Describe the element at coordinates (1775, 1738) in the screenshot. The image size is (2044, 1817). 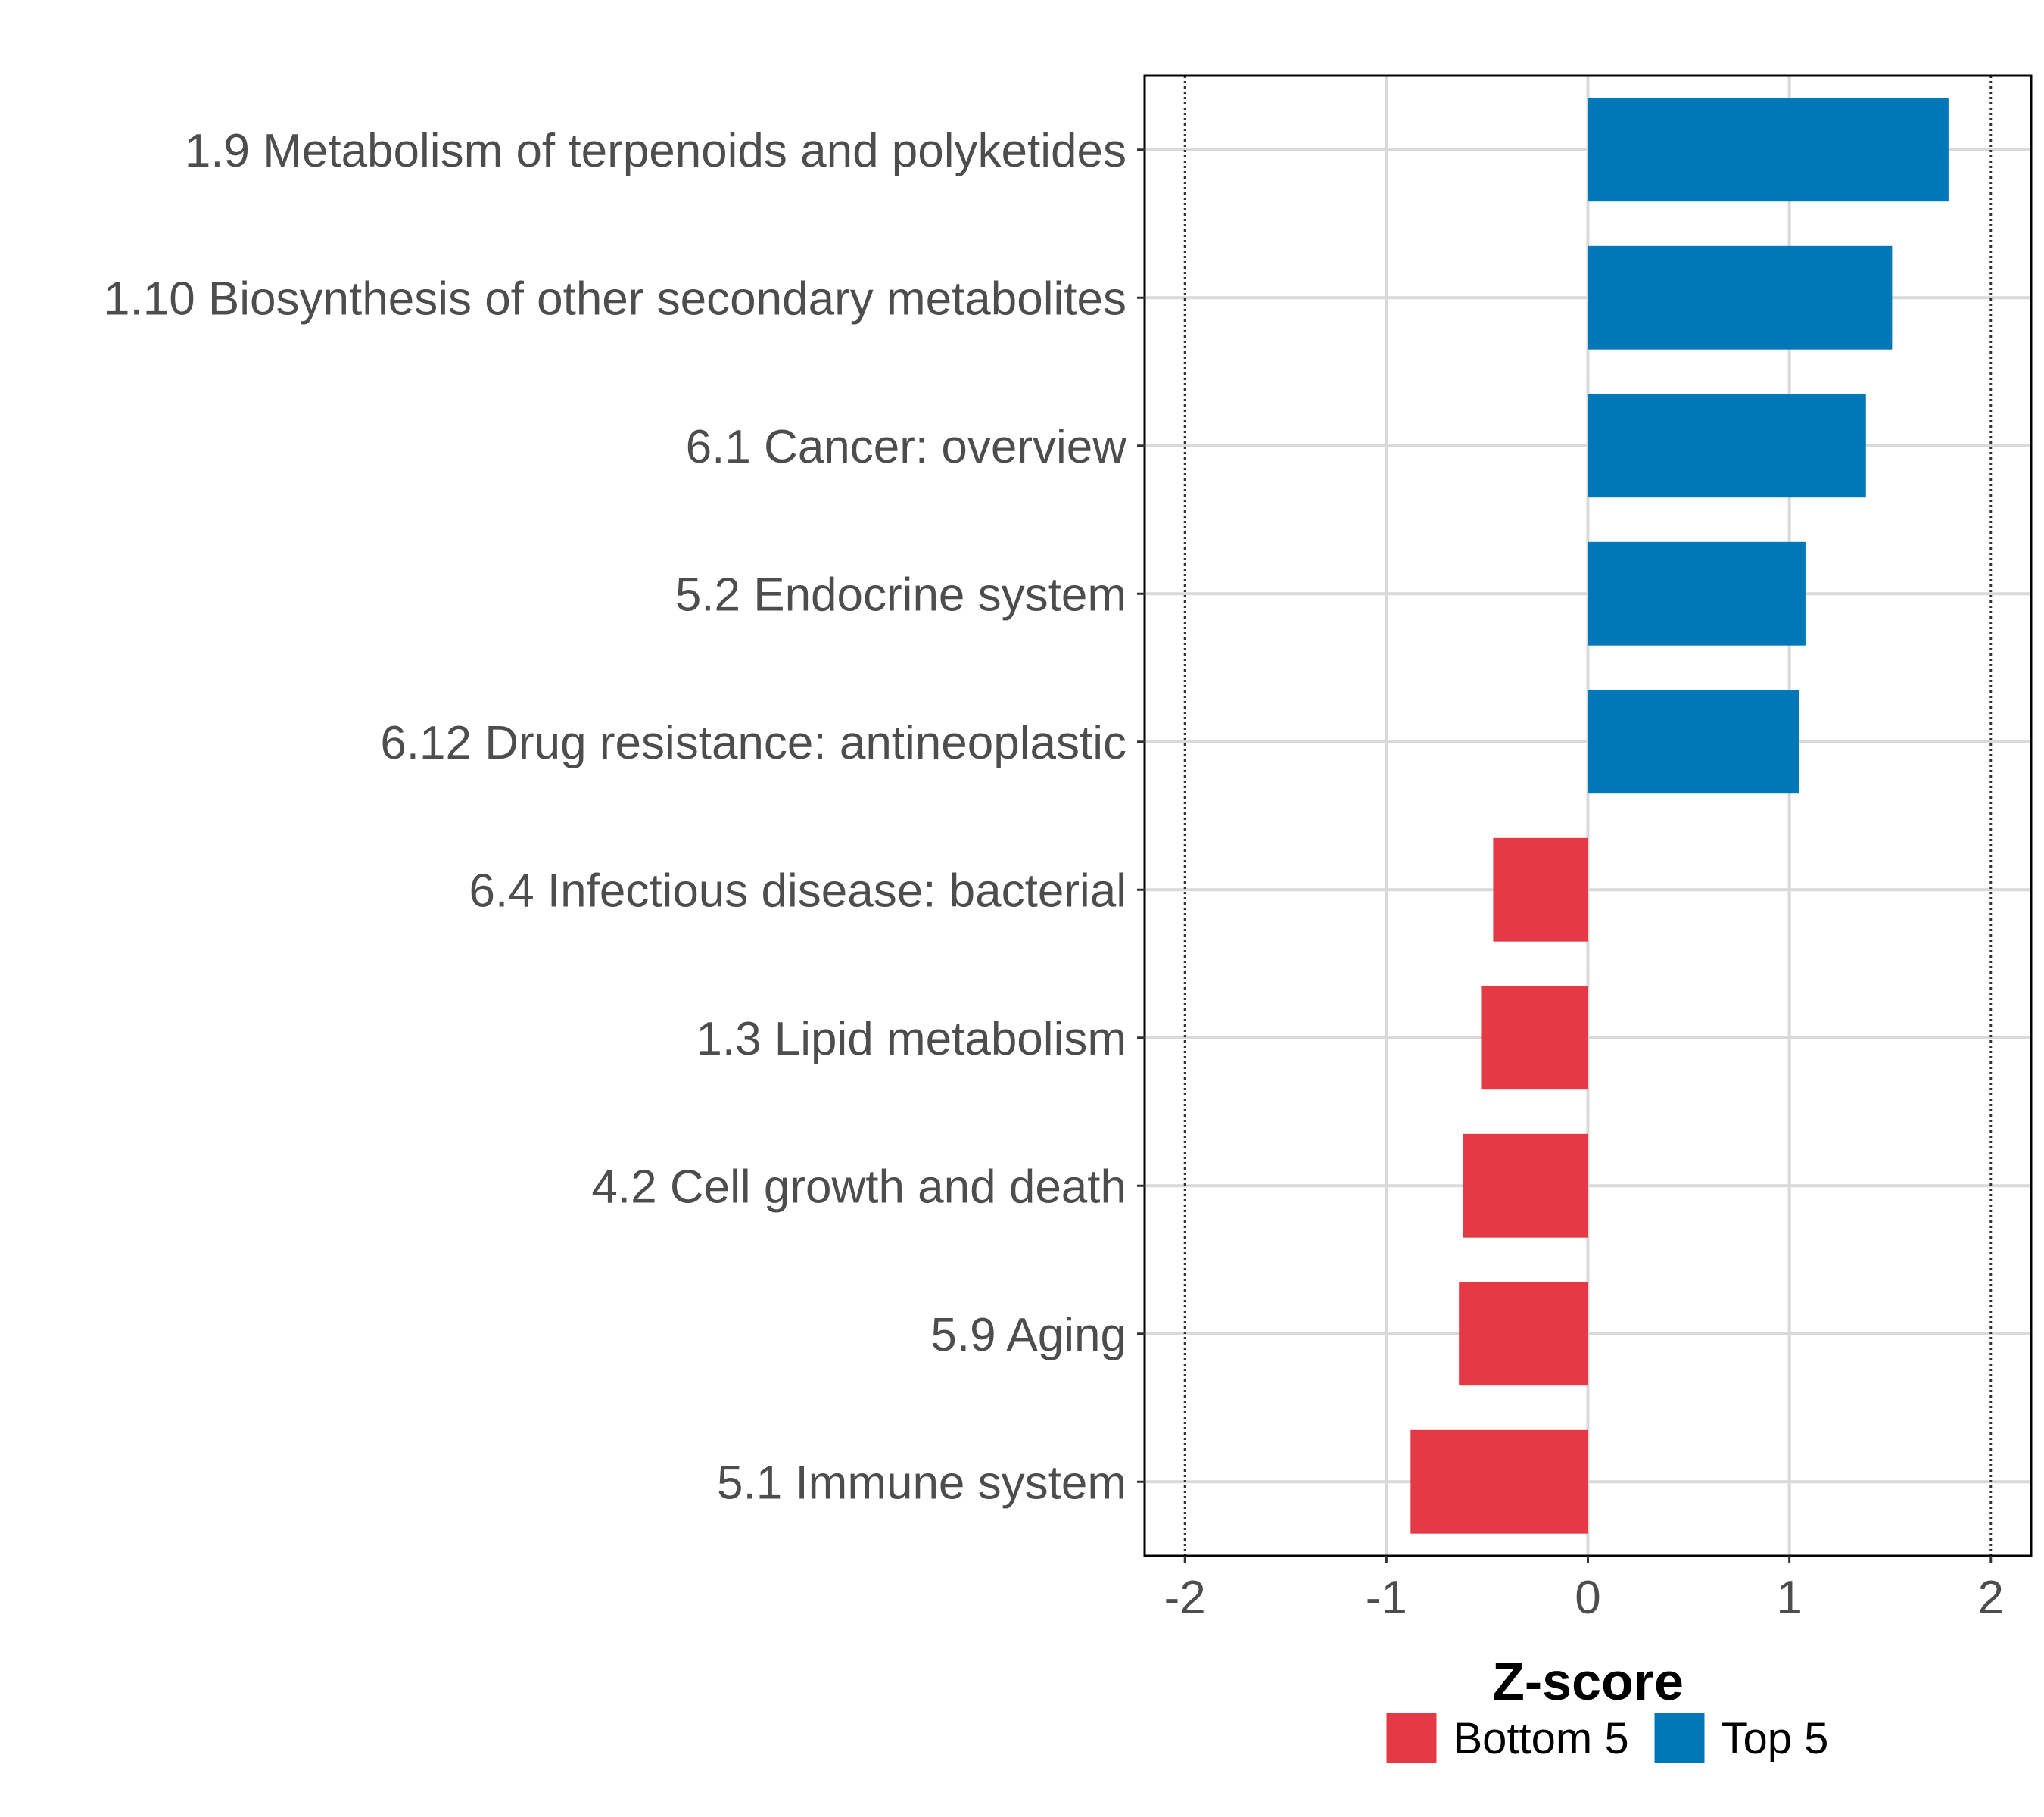
I see `legend-label: Top 5` at that location.